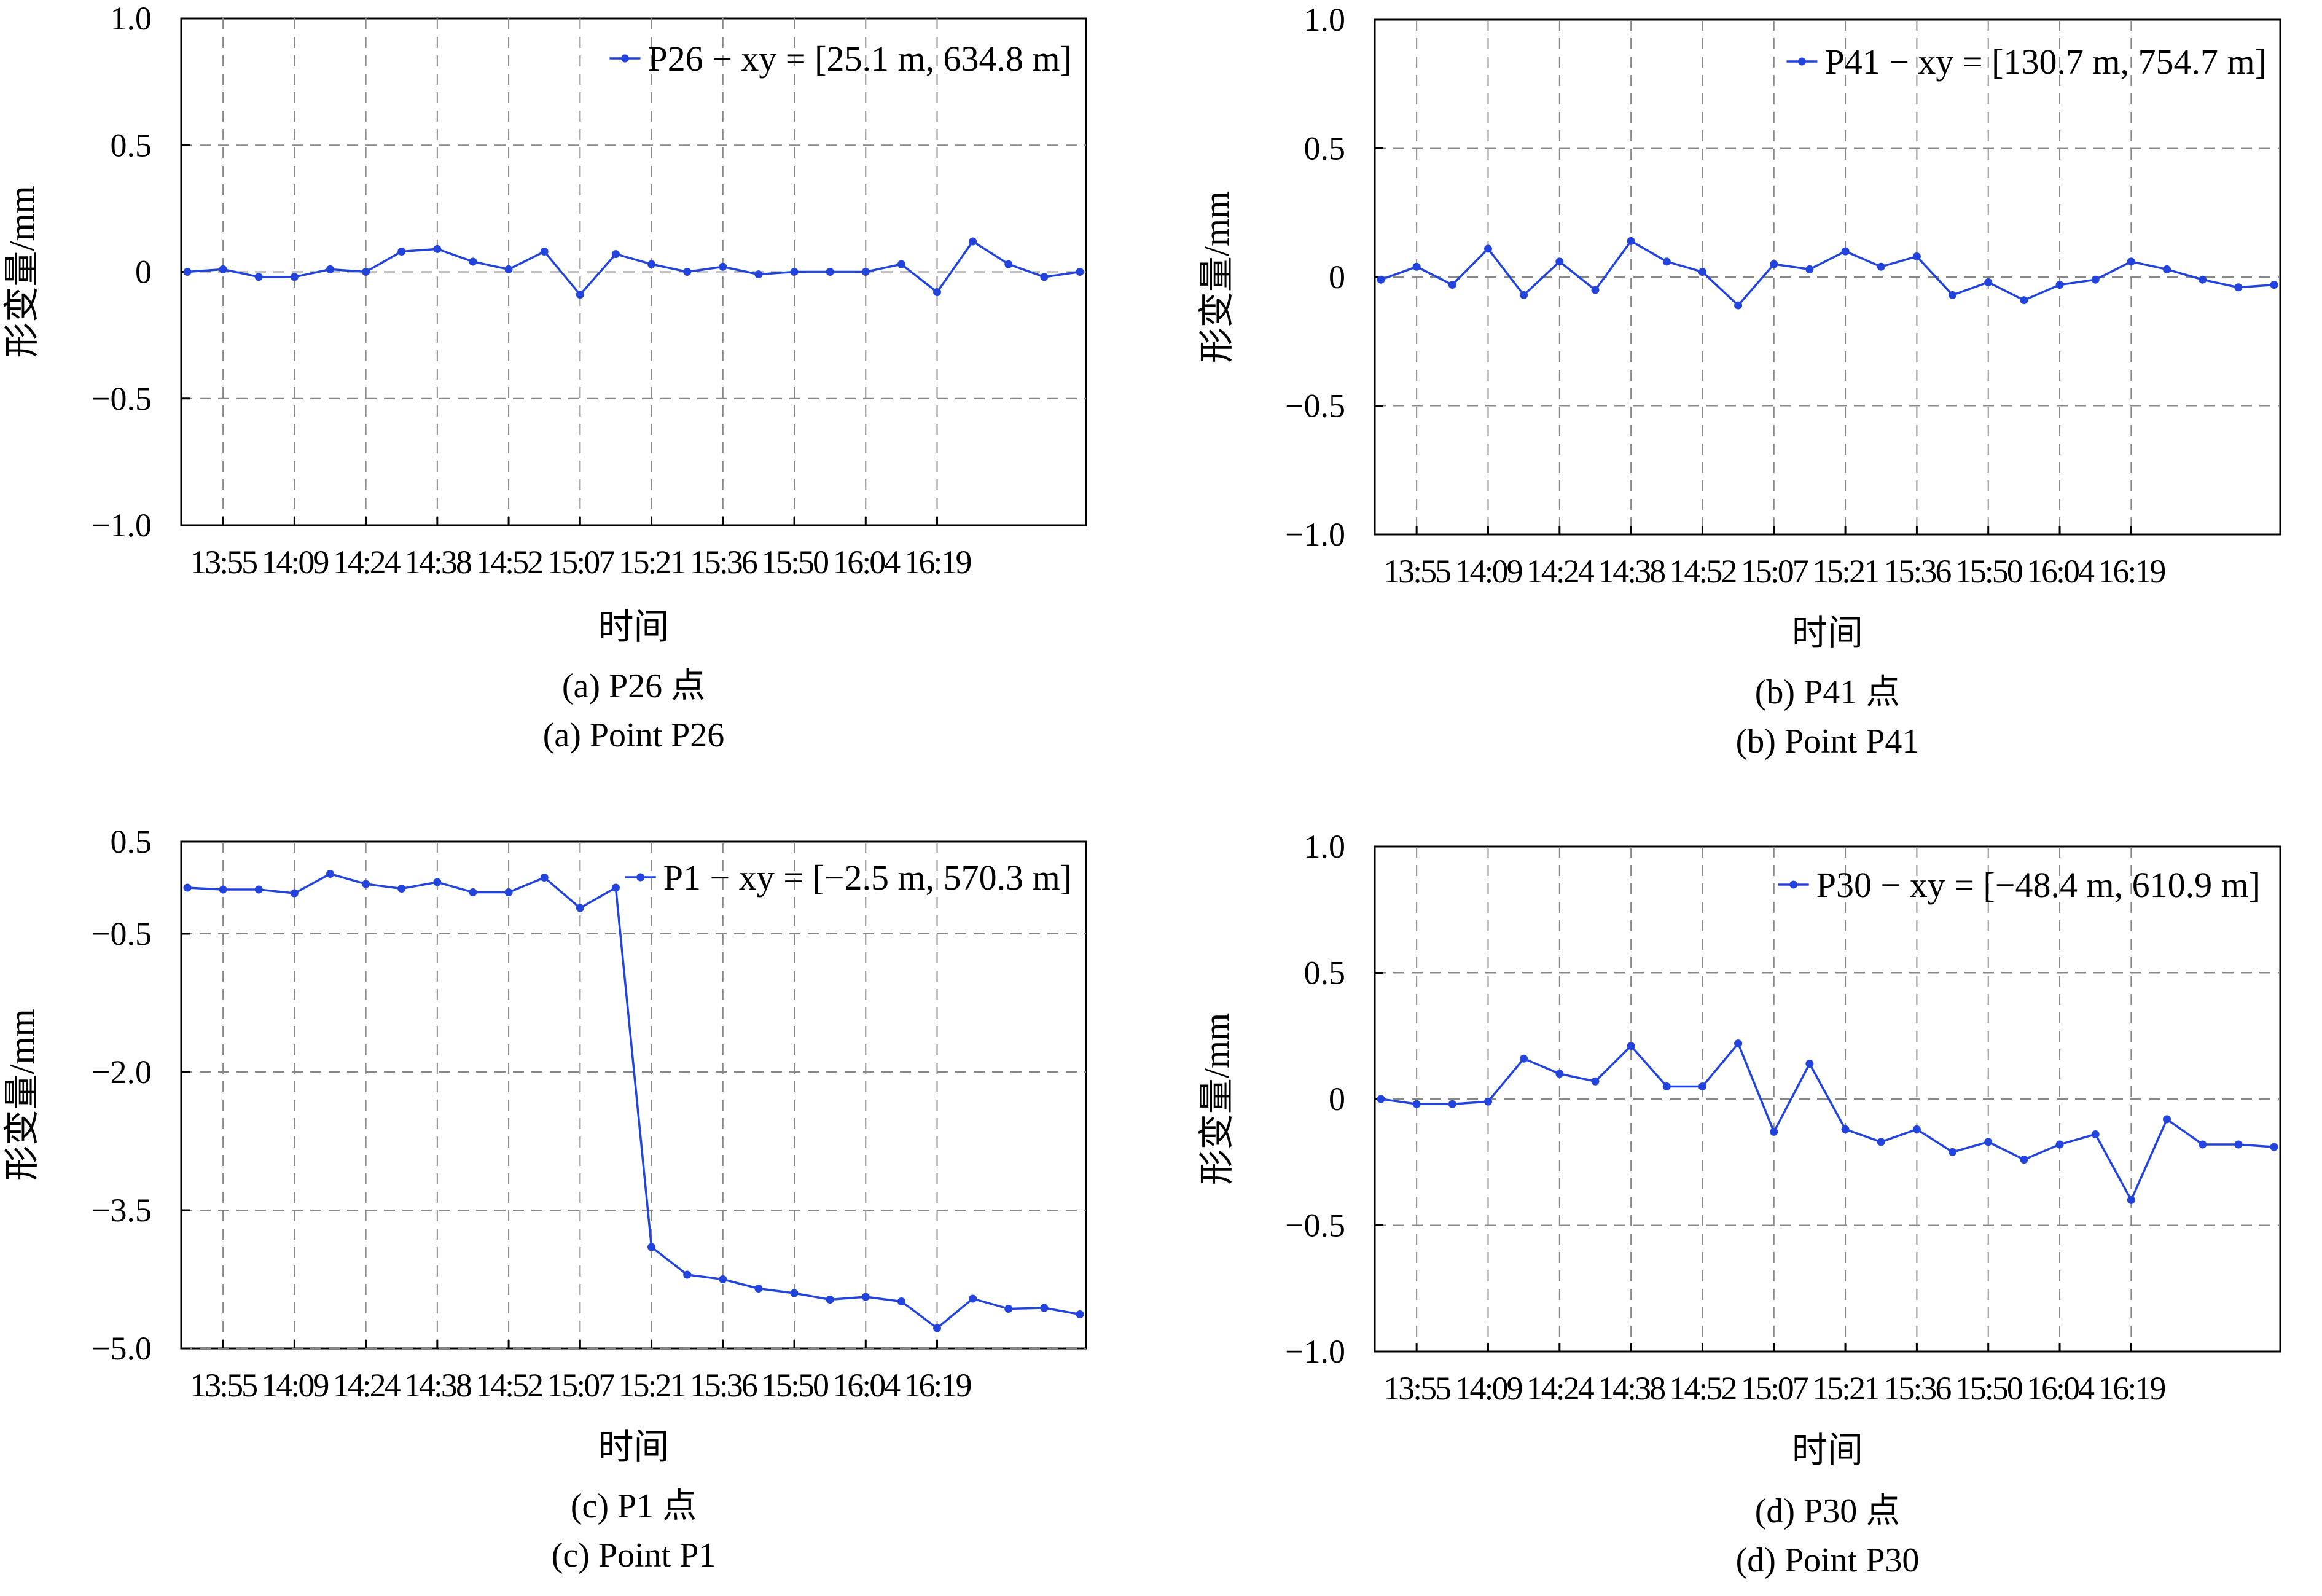 Image resolution: width=2322 pixels, height=1596 pixels. Describe the element at coordinates (1827, 1511) in the screenshot. I see `caption-chinese: (d) P30 点` at that location.